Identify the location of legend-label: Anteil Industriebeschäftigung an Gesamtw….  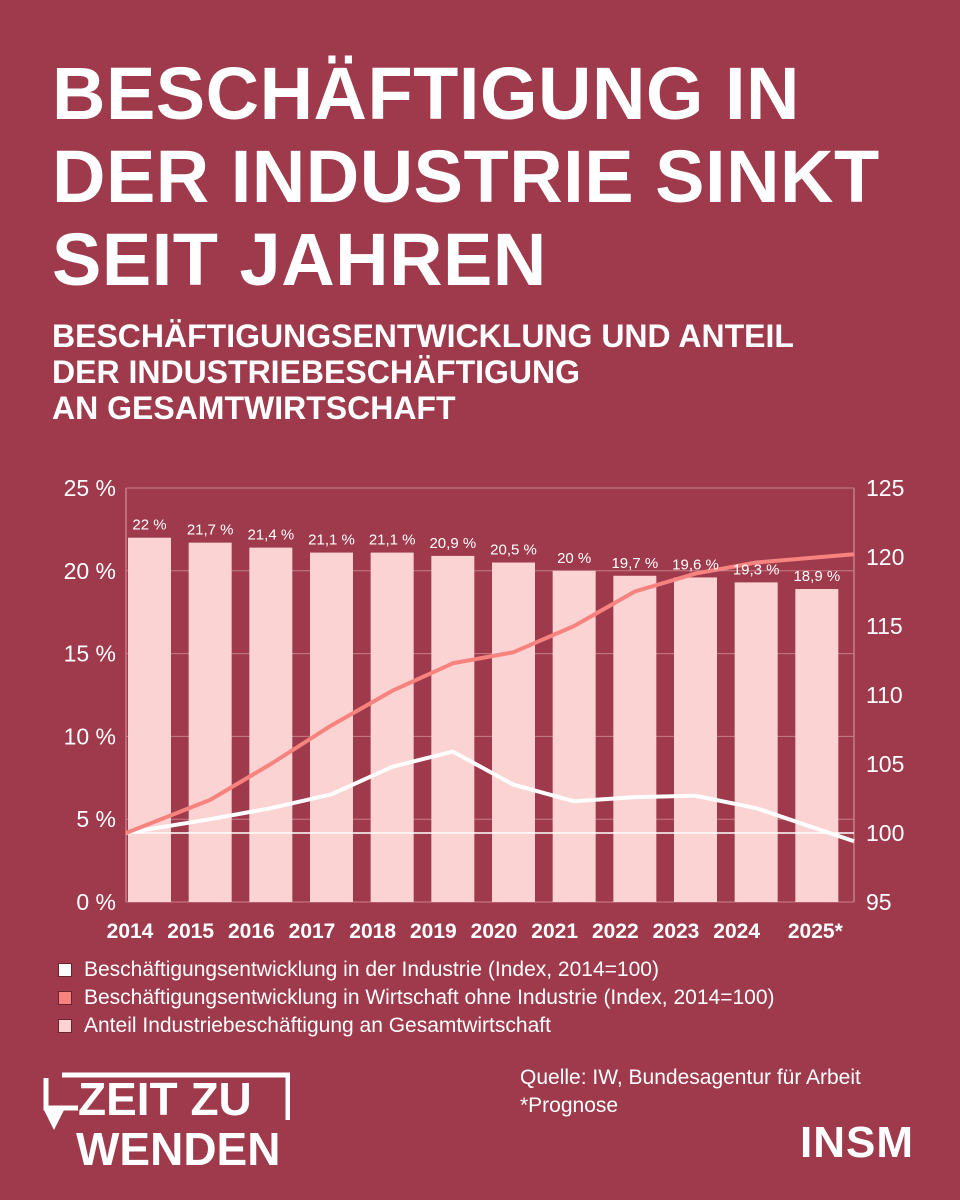
(317, 1025).